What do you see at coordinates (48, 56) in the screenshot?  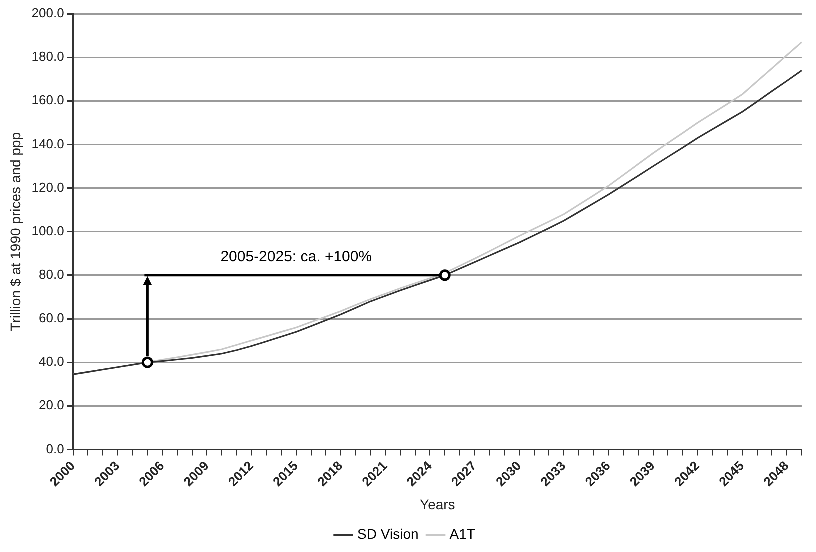 I see `y-tick-label: 180.0` at bounding box center [48, 56].